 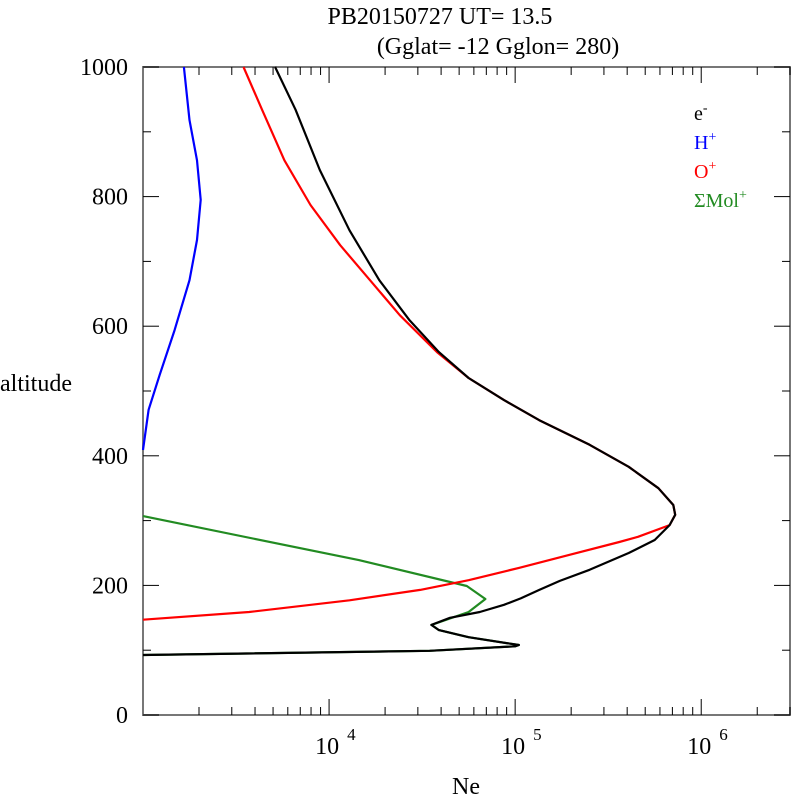 What do you see at coordinates (36, 384) in the screenshot?
I see `y-axis-label: altitude` at bounding box center [36, 384].